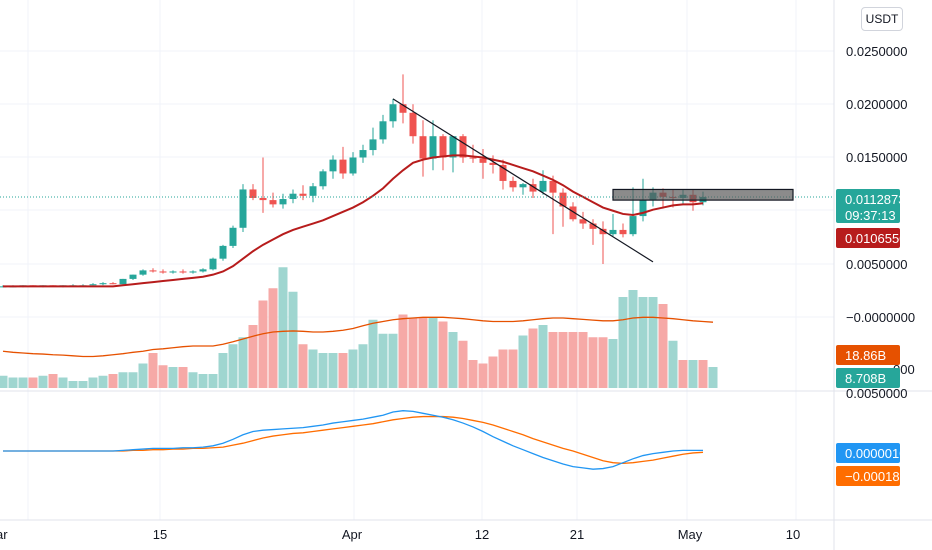  Describe the element at coordinates (865, 355) in the screenshot. I see `volume-ma-tag-label: 18.86B` at that location.